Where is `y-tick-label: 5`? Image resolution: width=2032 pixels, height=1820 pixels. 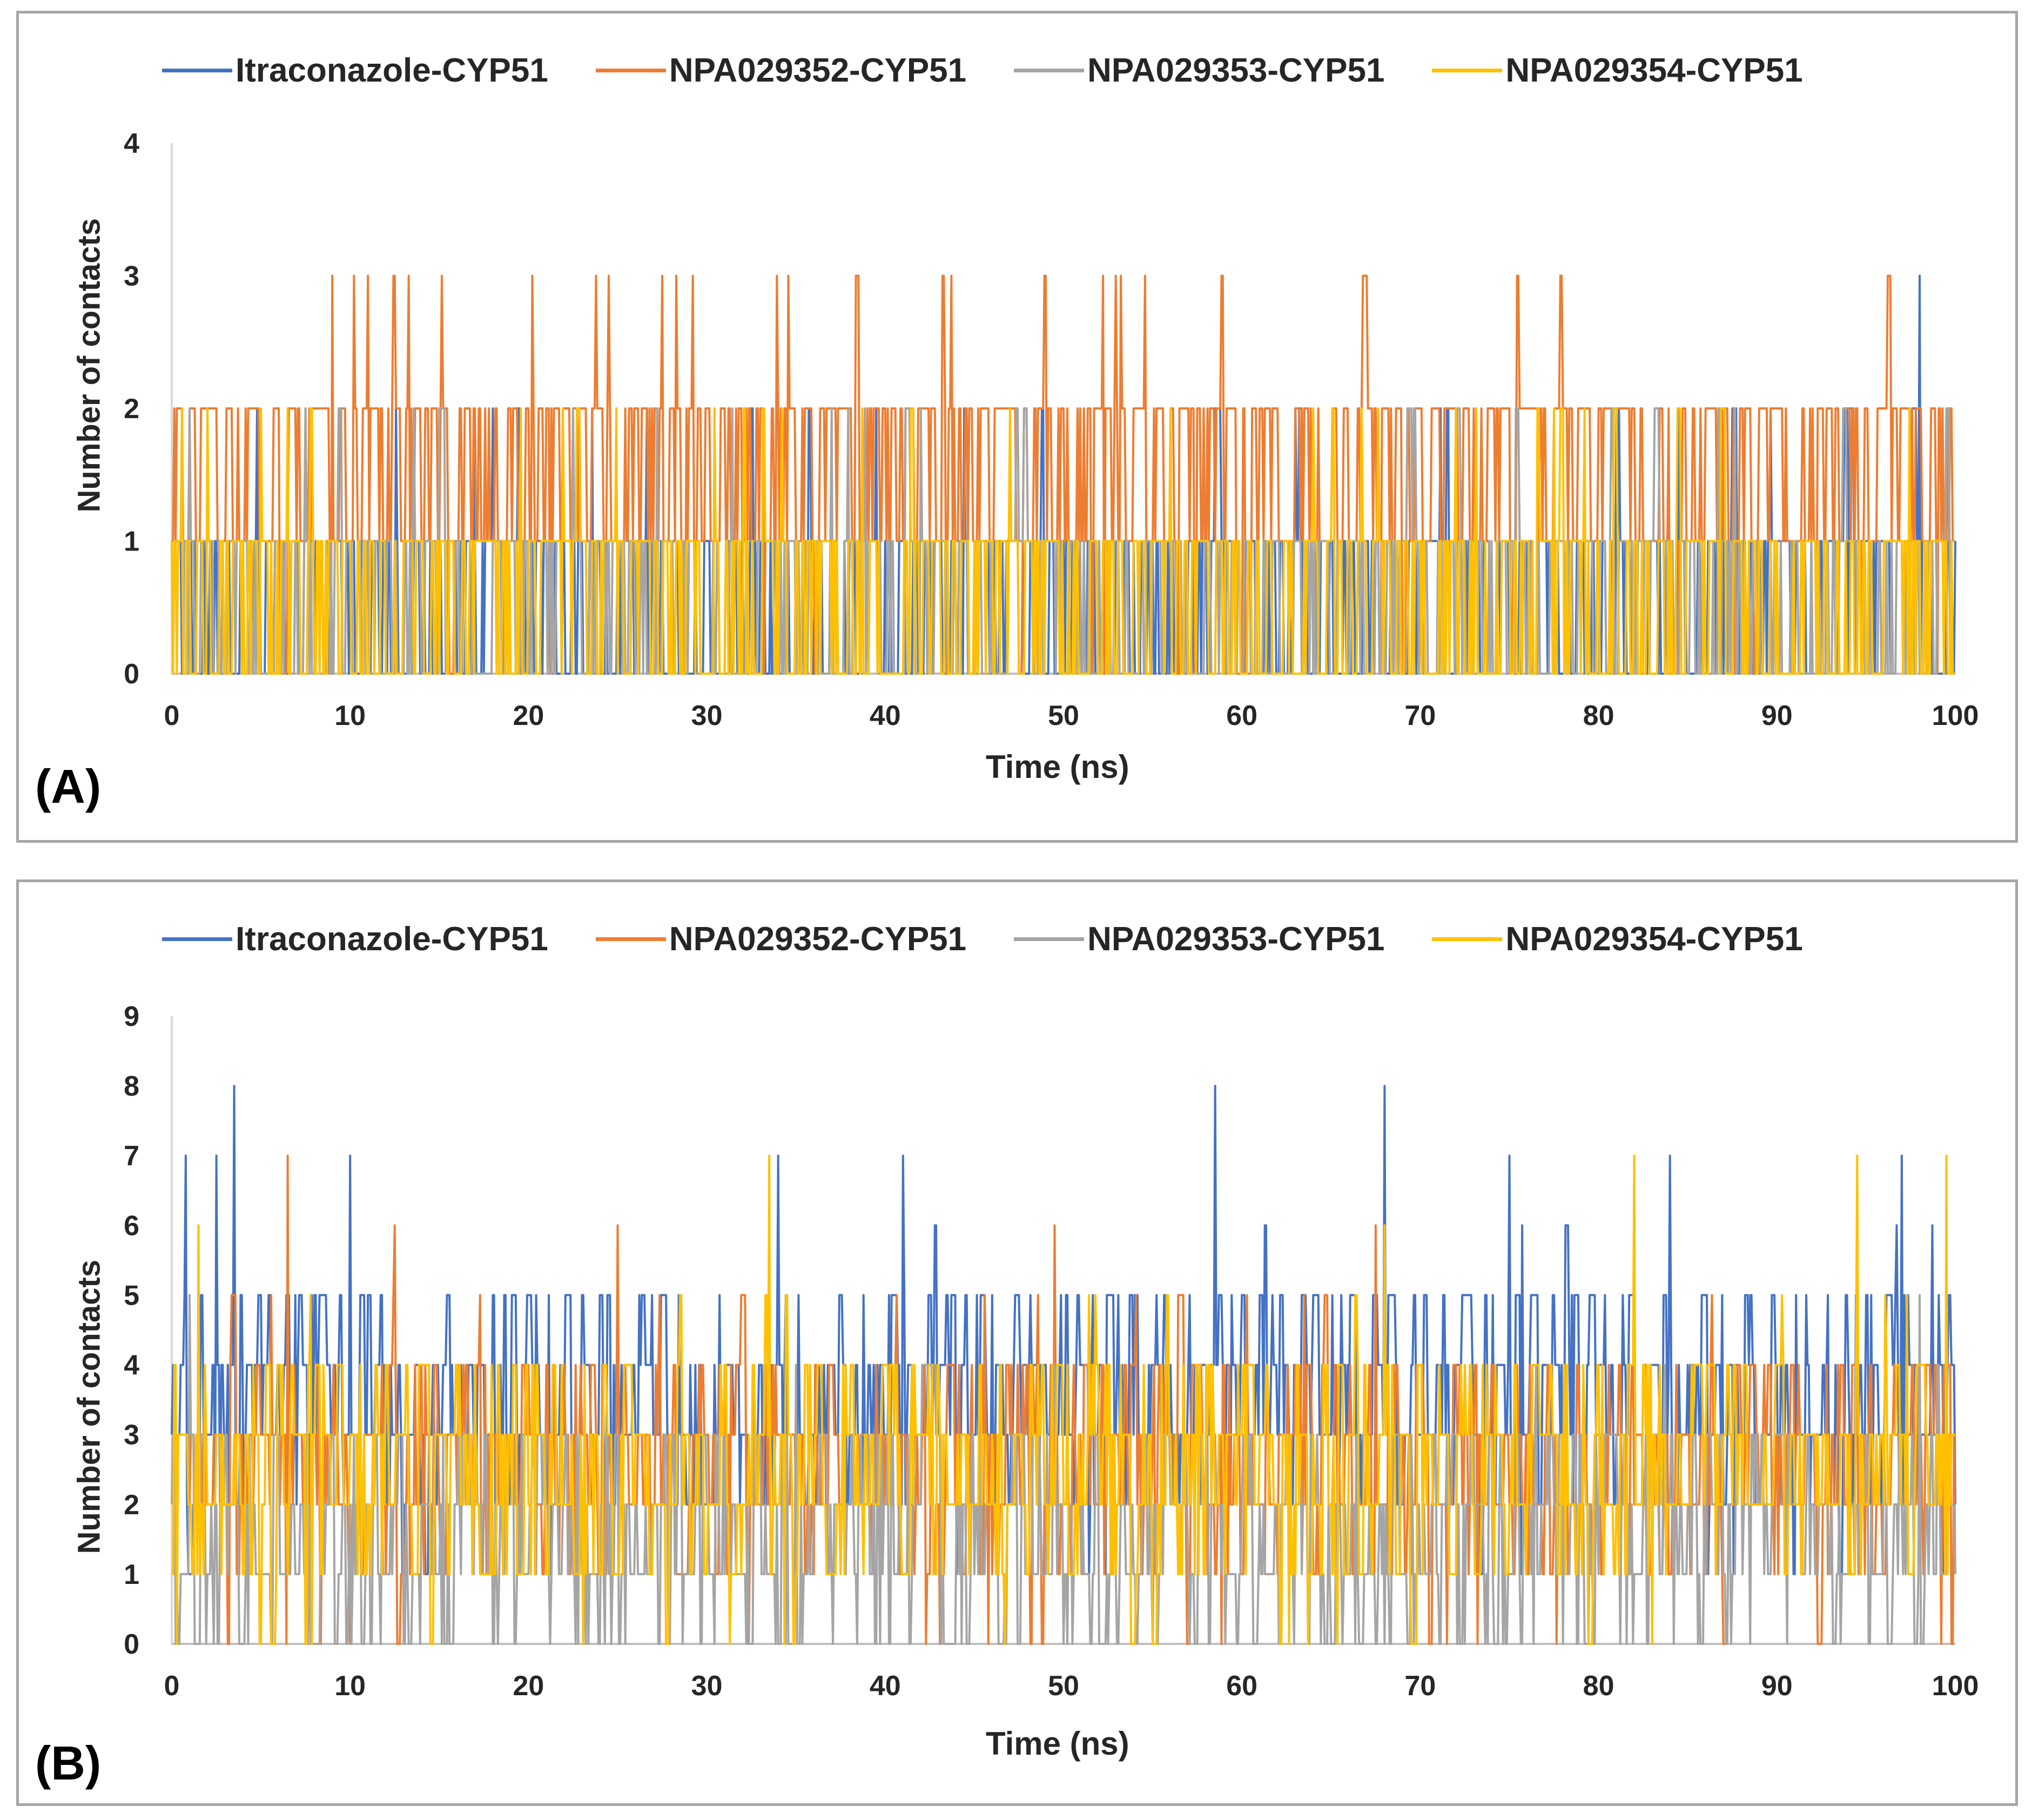 y-tick-label: 5 is located at coordinates (131, 1295).